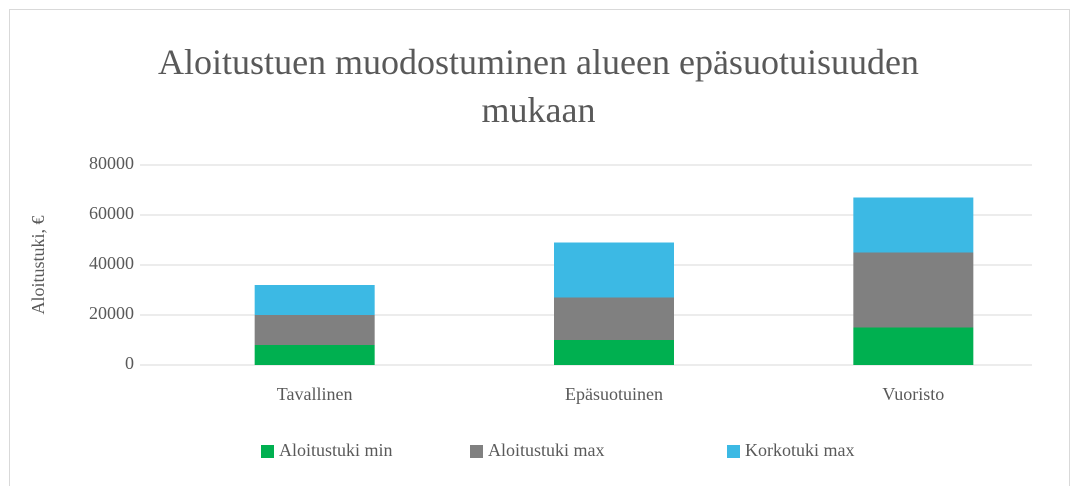 This screenshot has width=1077, height=486. Describe the element at coordinates (111, 313) in the screenshot. I see `y-tick-label: 20000` at that location.